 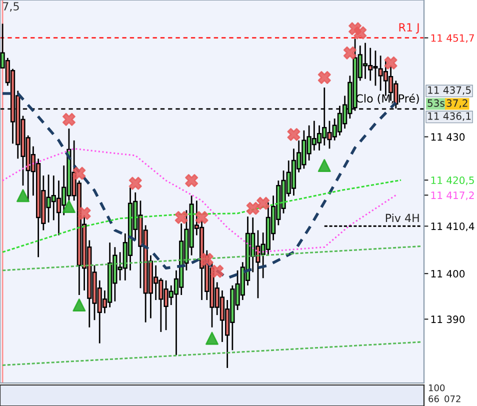 What do you see at coordinates (457, 103) in the screenshot?
I see `text: 37,2` at bounding box center [457, 103].